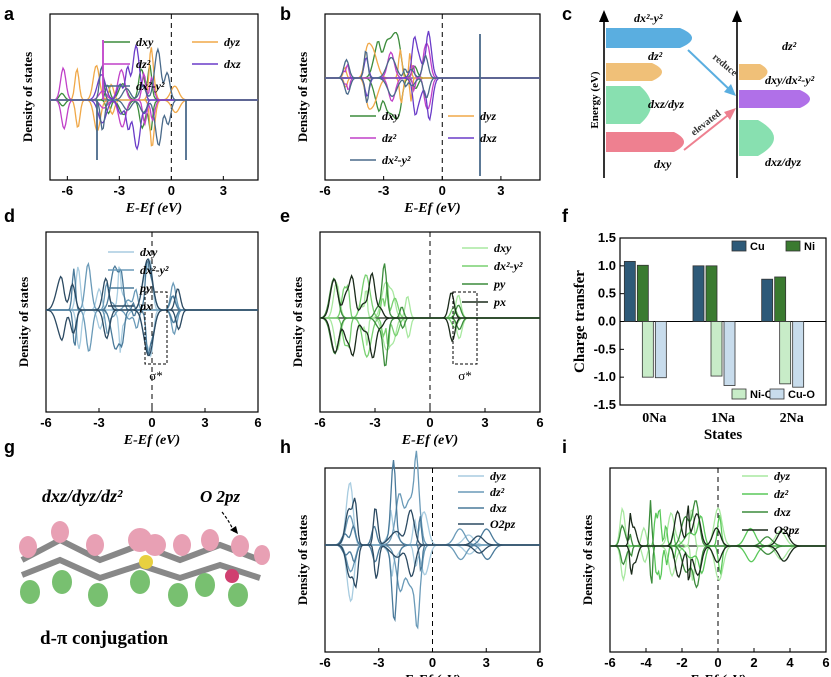 This screenshot has width=831, height=677. What do you see at coordinates (143, 64) in the screenshot?
I see `chart-a-legend-label: dz²` at bounding box center [143, 64].